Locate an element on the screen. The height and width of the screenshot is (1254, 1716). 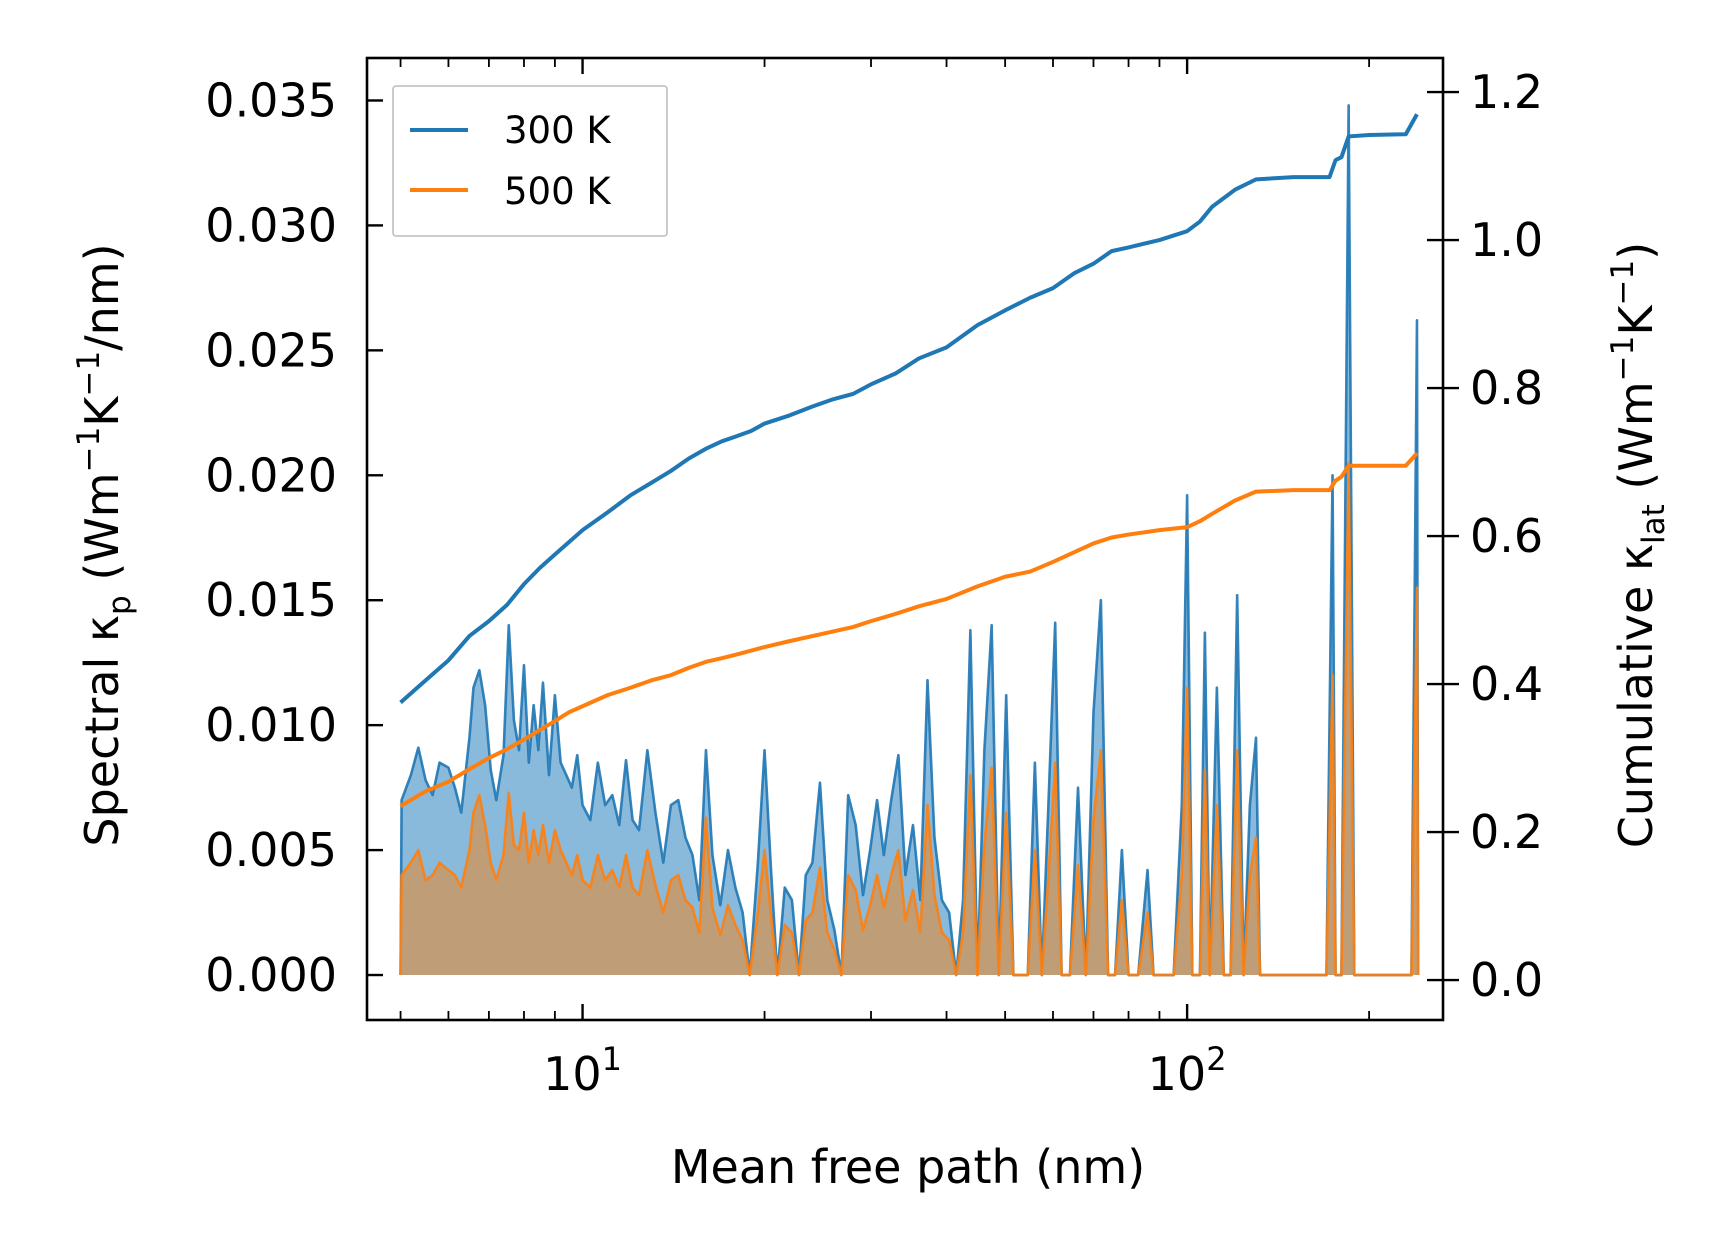
y-left-tick-label: 0.000 is located at coordinates (271, 975).